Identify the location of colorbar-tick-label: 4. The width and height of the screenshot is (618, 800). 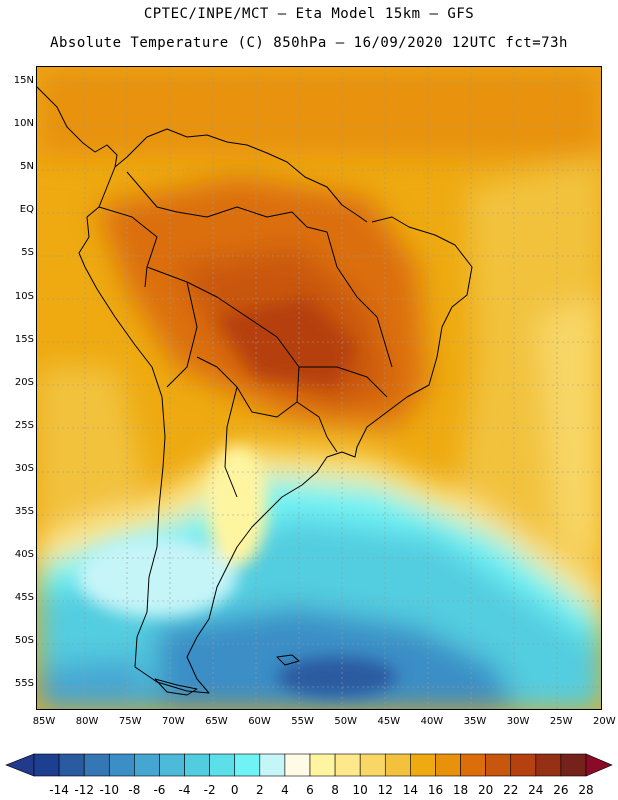
(285, 790).